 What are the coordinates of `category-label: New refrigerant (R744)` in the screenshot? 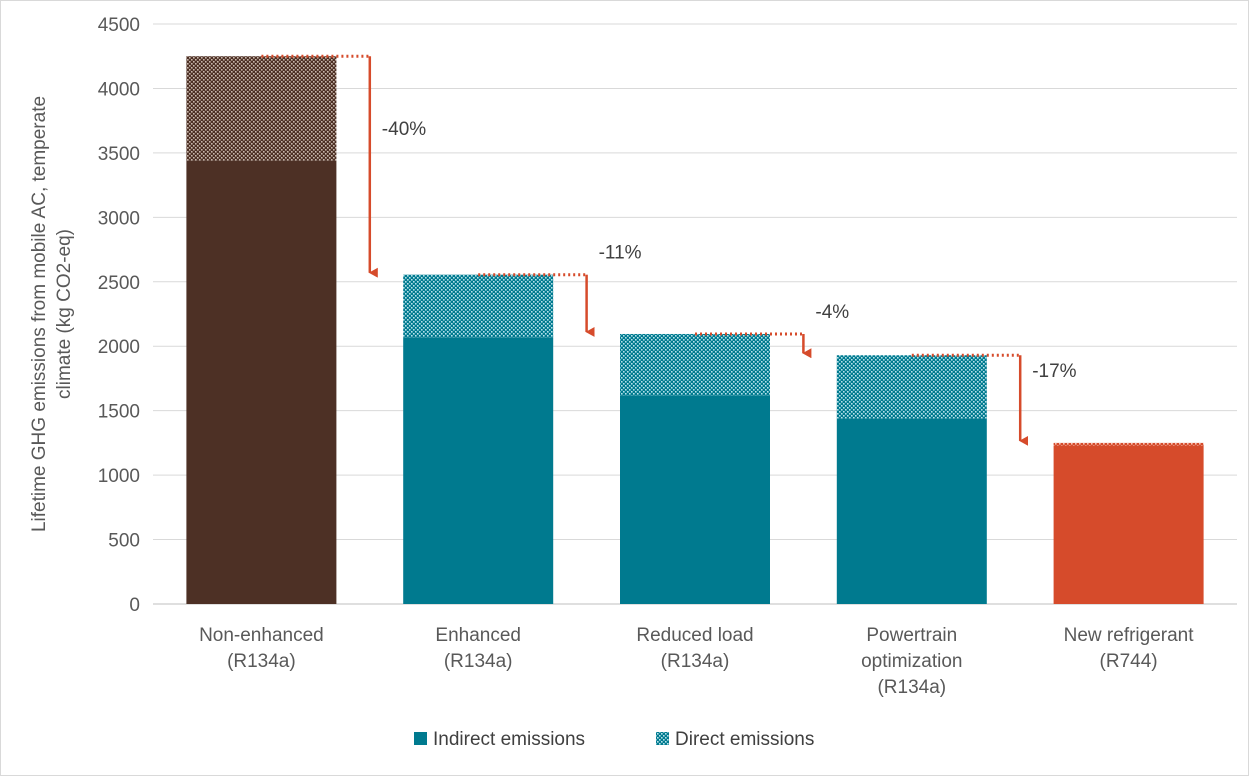 It's located at (1129, 648).